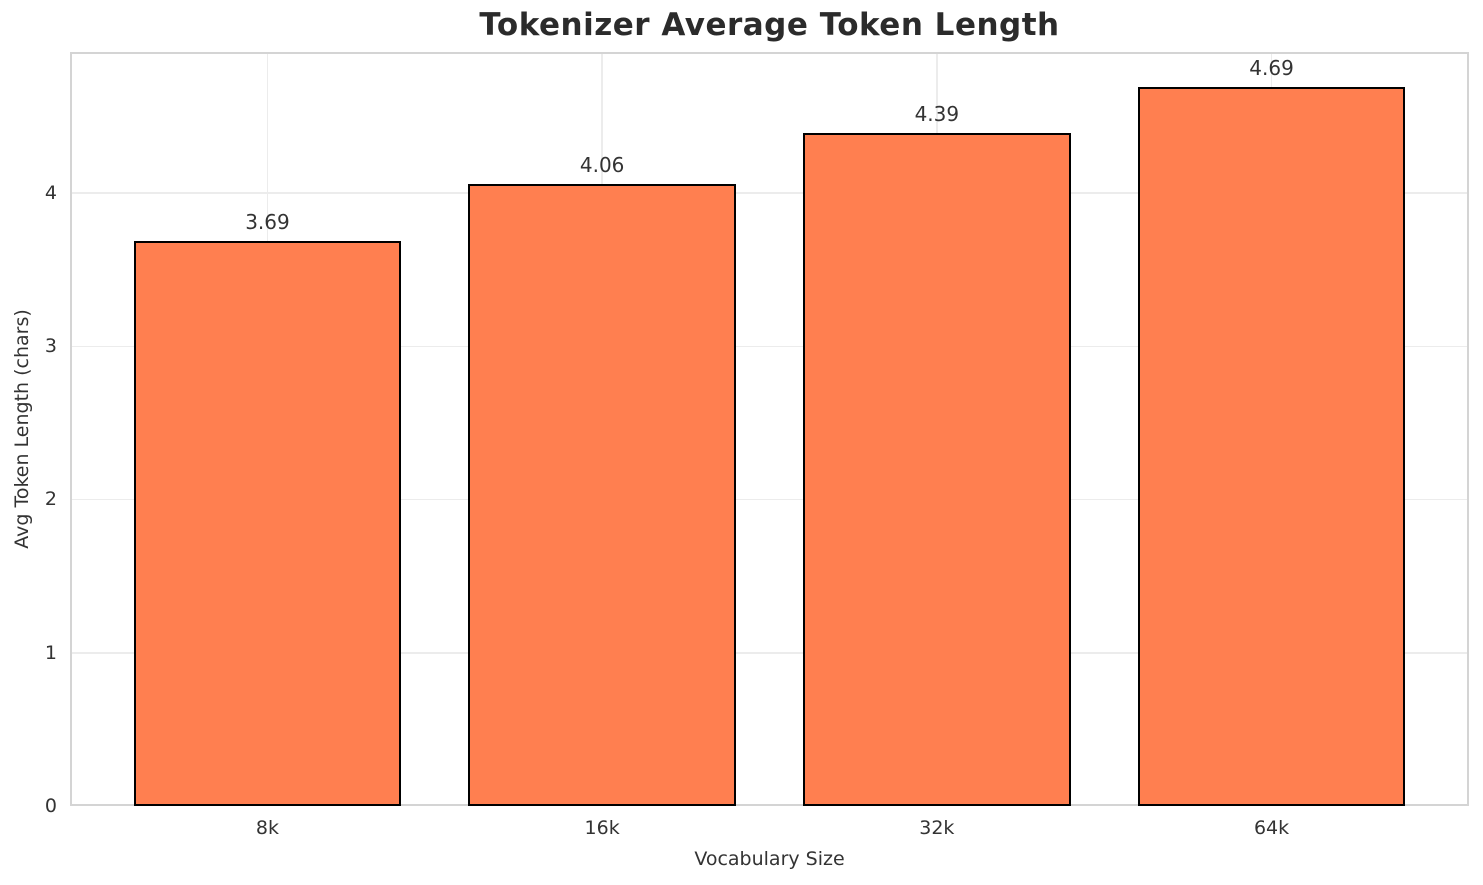  I want to click on bar-32k, so click(936, 469).